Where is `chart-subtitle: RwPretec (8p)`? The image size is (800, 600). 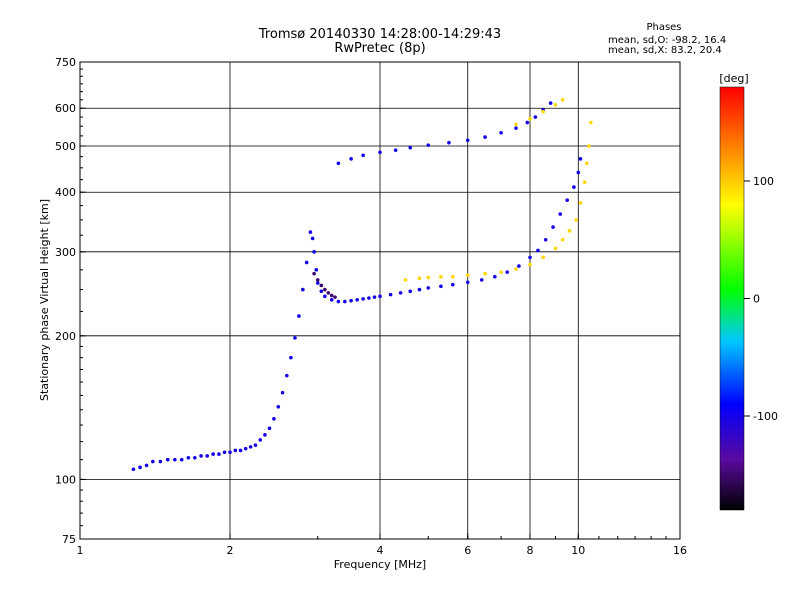 chart-subtitle: RwPretec (8p) is located at coordinates (379, 48).